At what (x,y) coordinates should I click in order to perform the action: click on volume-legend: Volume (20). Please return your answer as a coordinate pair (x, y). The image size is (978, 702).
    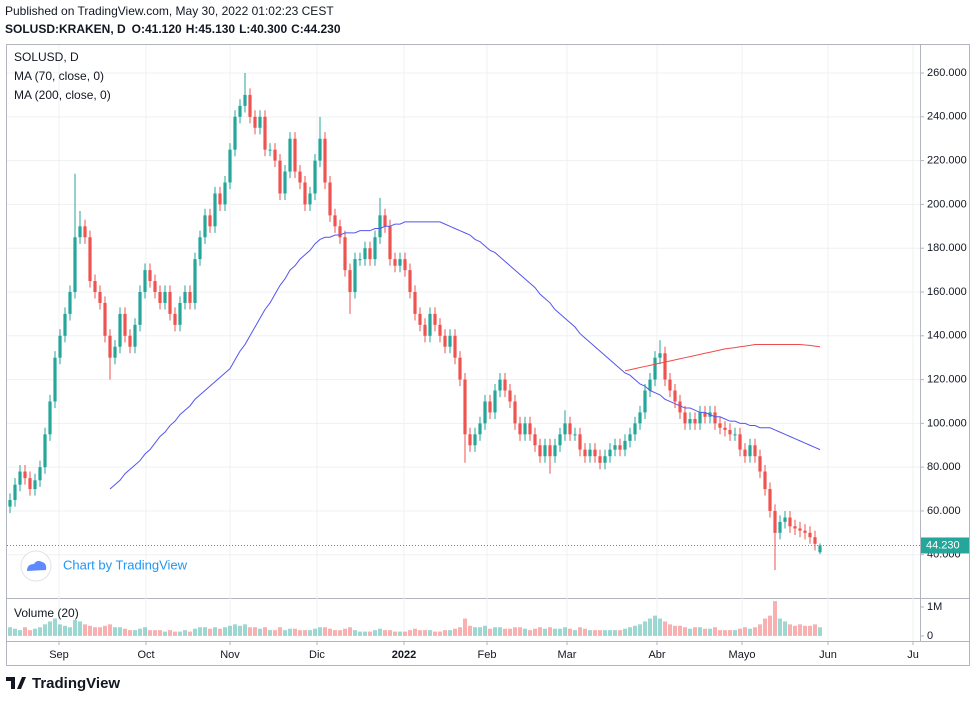
    Looking at the image, I should click on (46, 613).